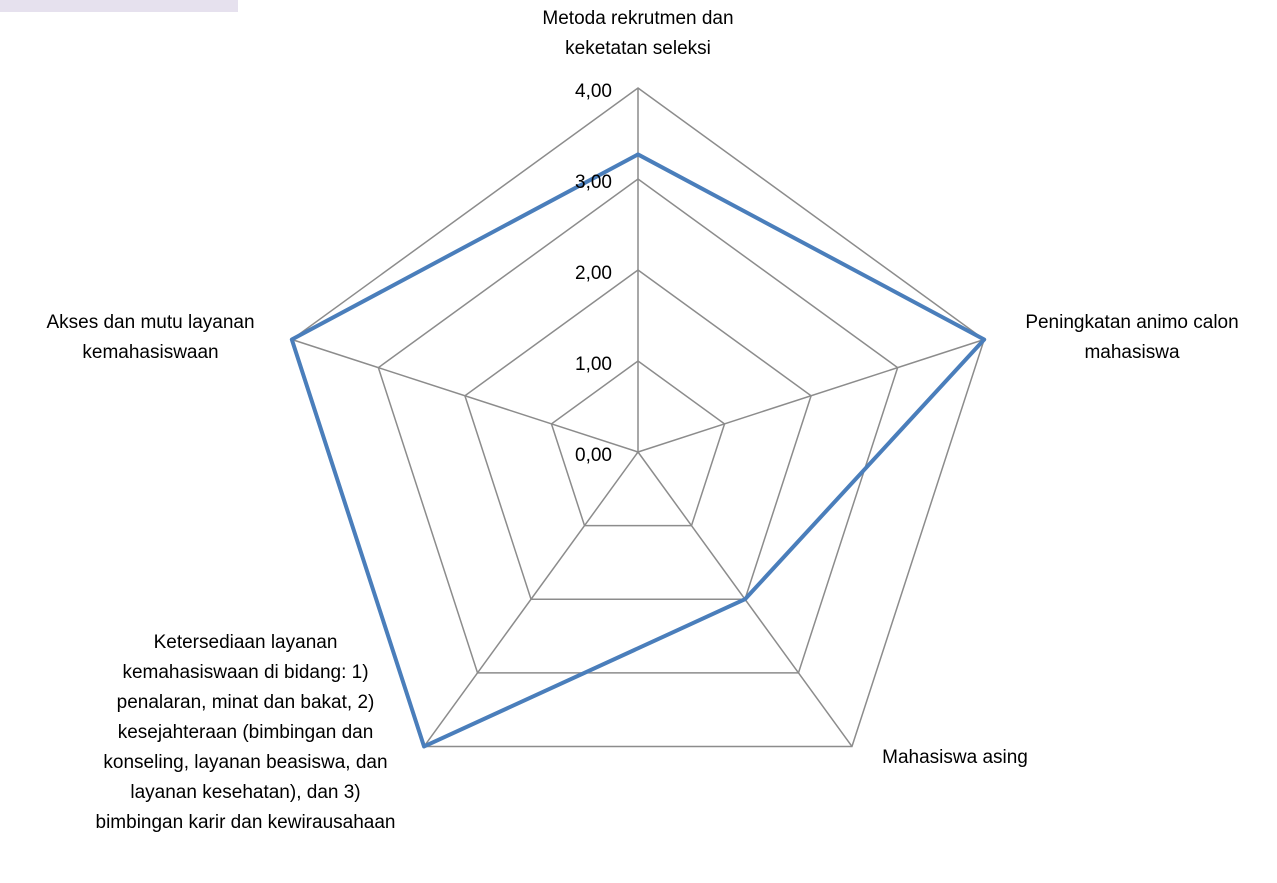  I want to click on category-label: Peningkatan animo calon mahasiswa, so click(1132, 337).